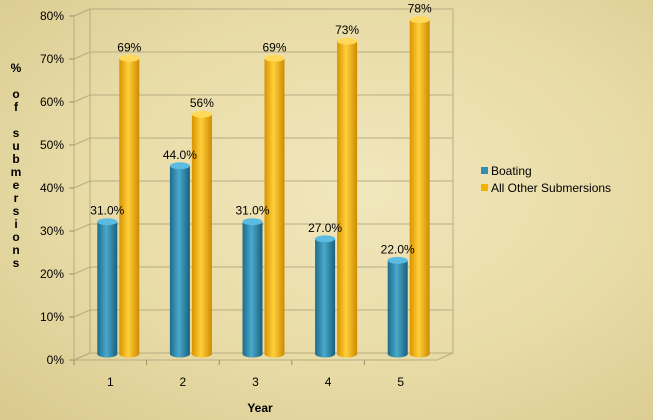  I want to click on y-axis-ticks: 0% 10% 20% 30% 40% 50% 60% 70% 80%, so click(57, 188).